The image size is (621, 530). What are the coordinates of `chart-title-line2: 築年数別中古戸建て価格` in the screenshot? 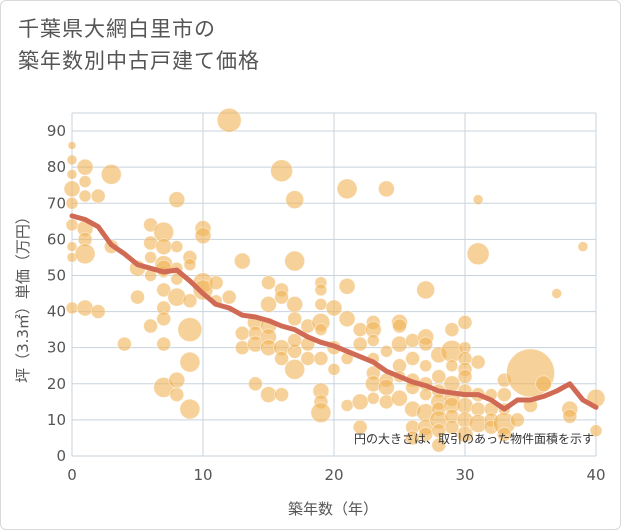 It's located at (139, 61).